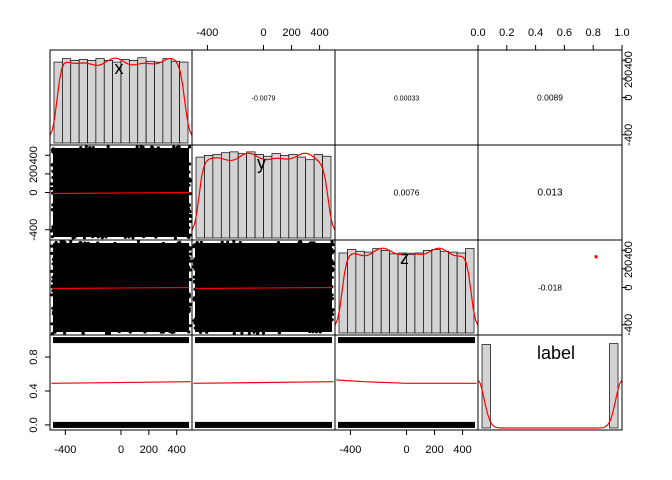 This screenshot has height=480, width=672. What do you see at coordinates (65, 450) in the screenshot?
I see `tick-label-x: -400` at bounding box center [65, 450].